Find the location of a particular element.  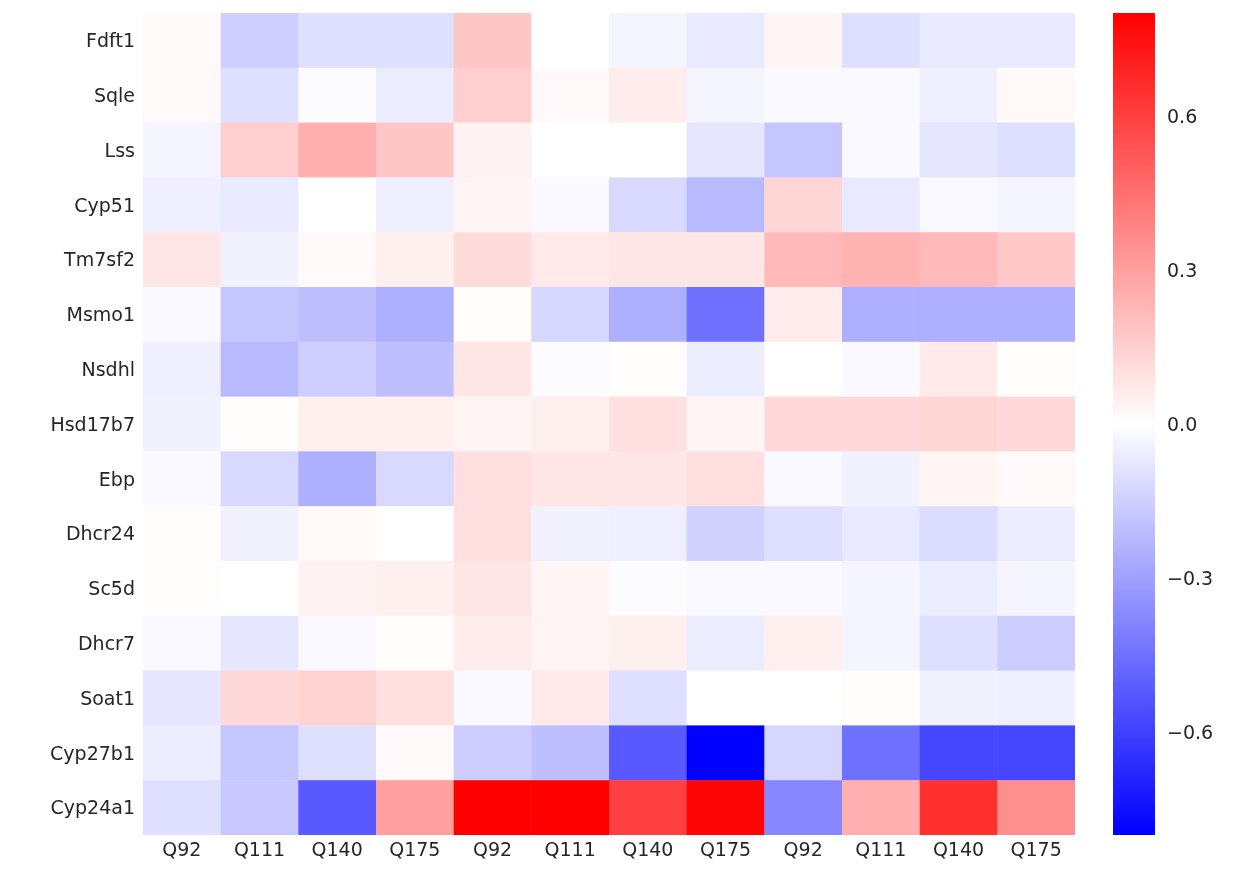

y-tick-label: Tm7sf2 is located at coordinates (99, 259).